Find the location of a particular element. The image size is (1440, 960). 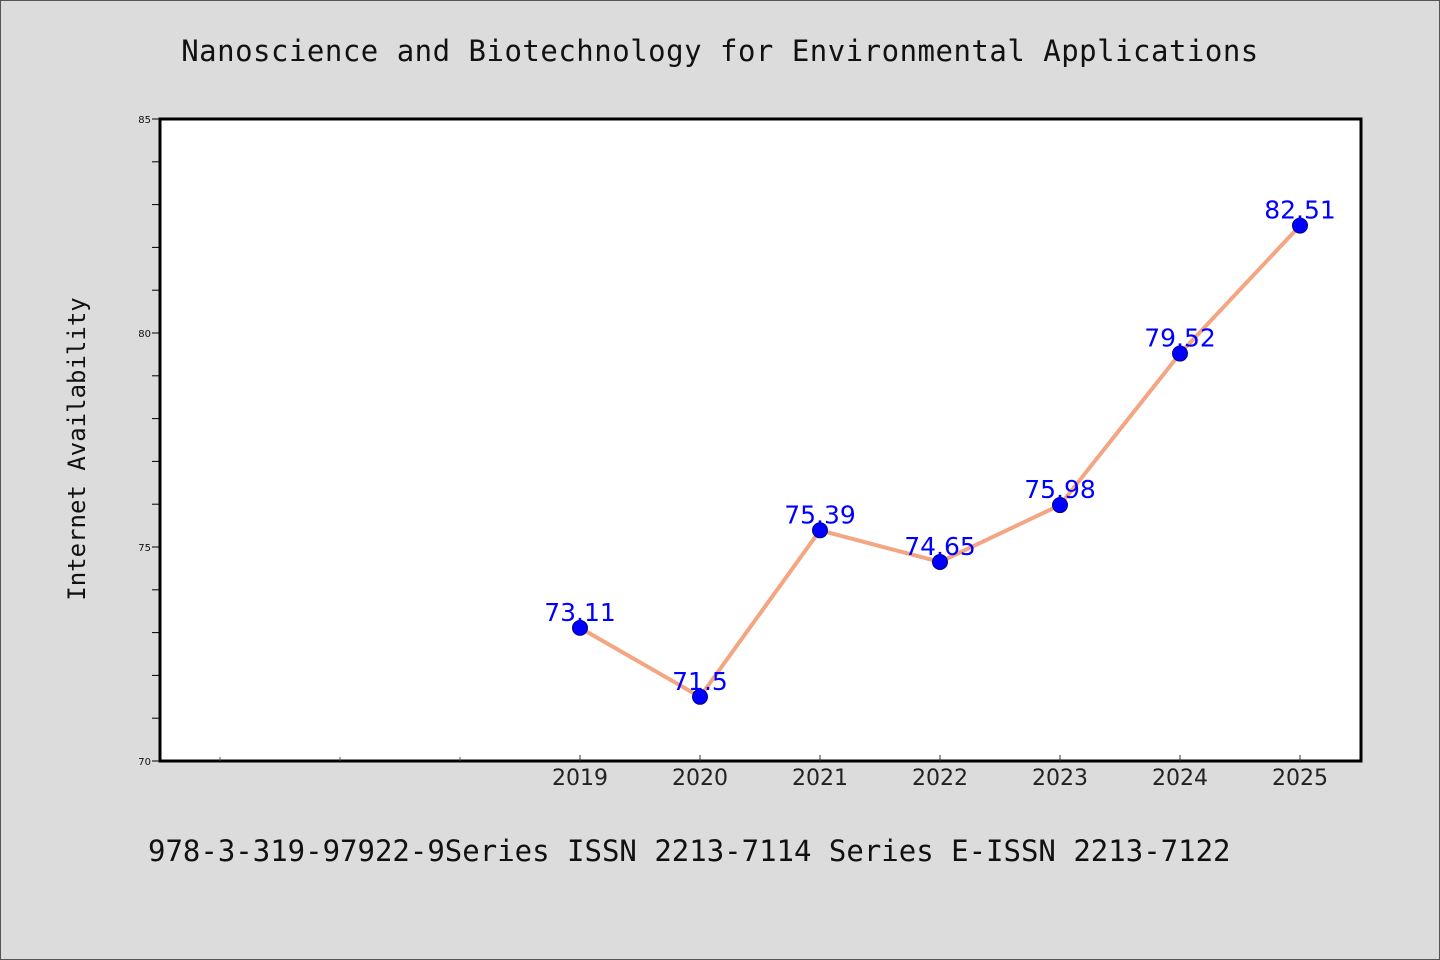

y-axis: 70 75 80 85 is located at coordinates (149, 441).